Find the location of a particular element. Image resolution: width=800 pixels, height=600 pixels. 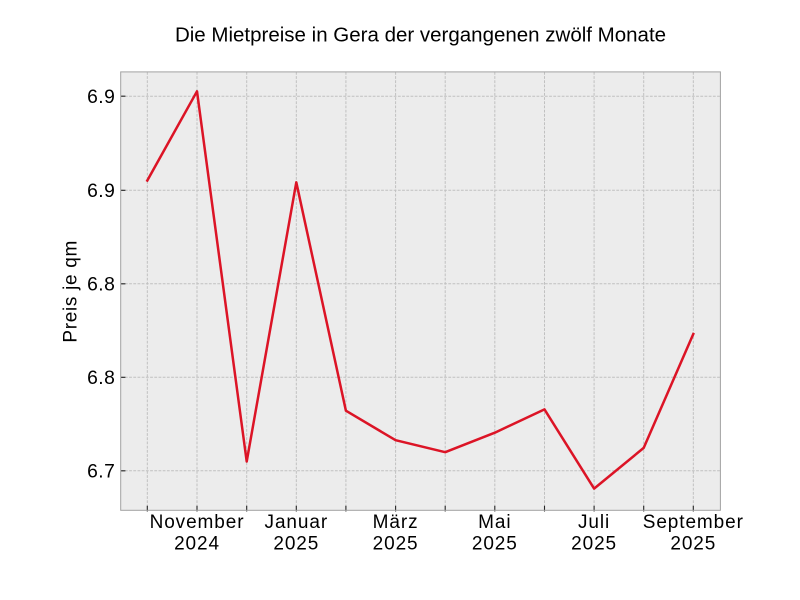

svg-text: 2024 is located at coordinates (197, 544).